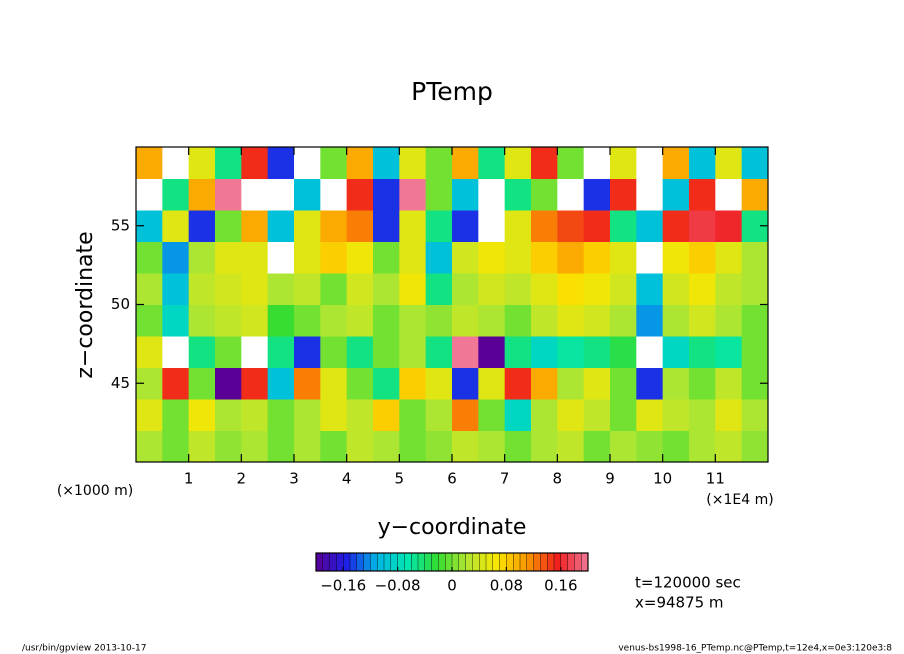 This screenshot has height=654, width=904. I want to click on footer: /usr/bin/gpview 2013-10-17, so click(84, 649).